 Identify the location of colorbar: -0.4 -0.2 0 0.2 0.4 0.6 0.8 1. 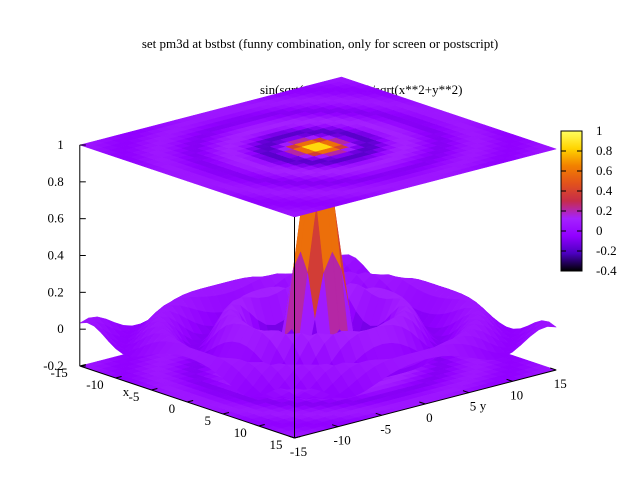
(588, 200).